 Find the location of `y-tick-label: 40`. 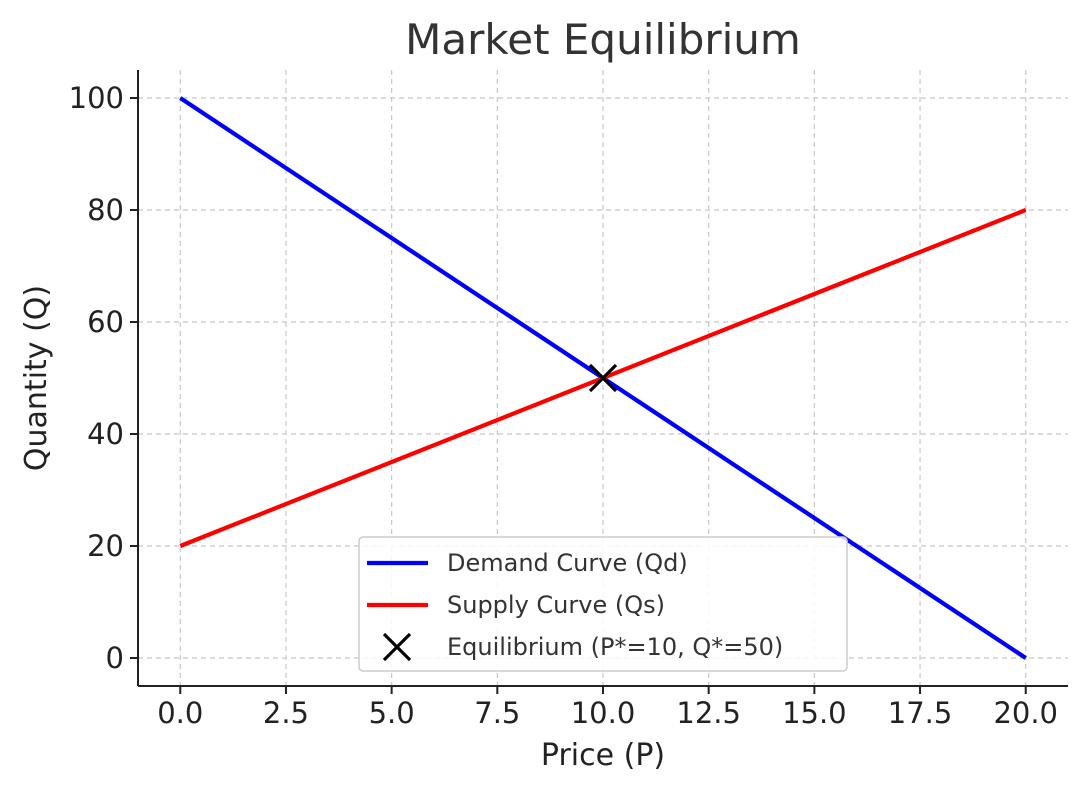

y-tick-label: 40 is located at coordinates (105, 434).